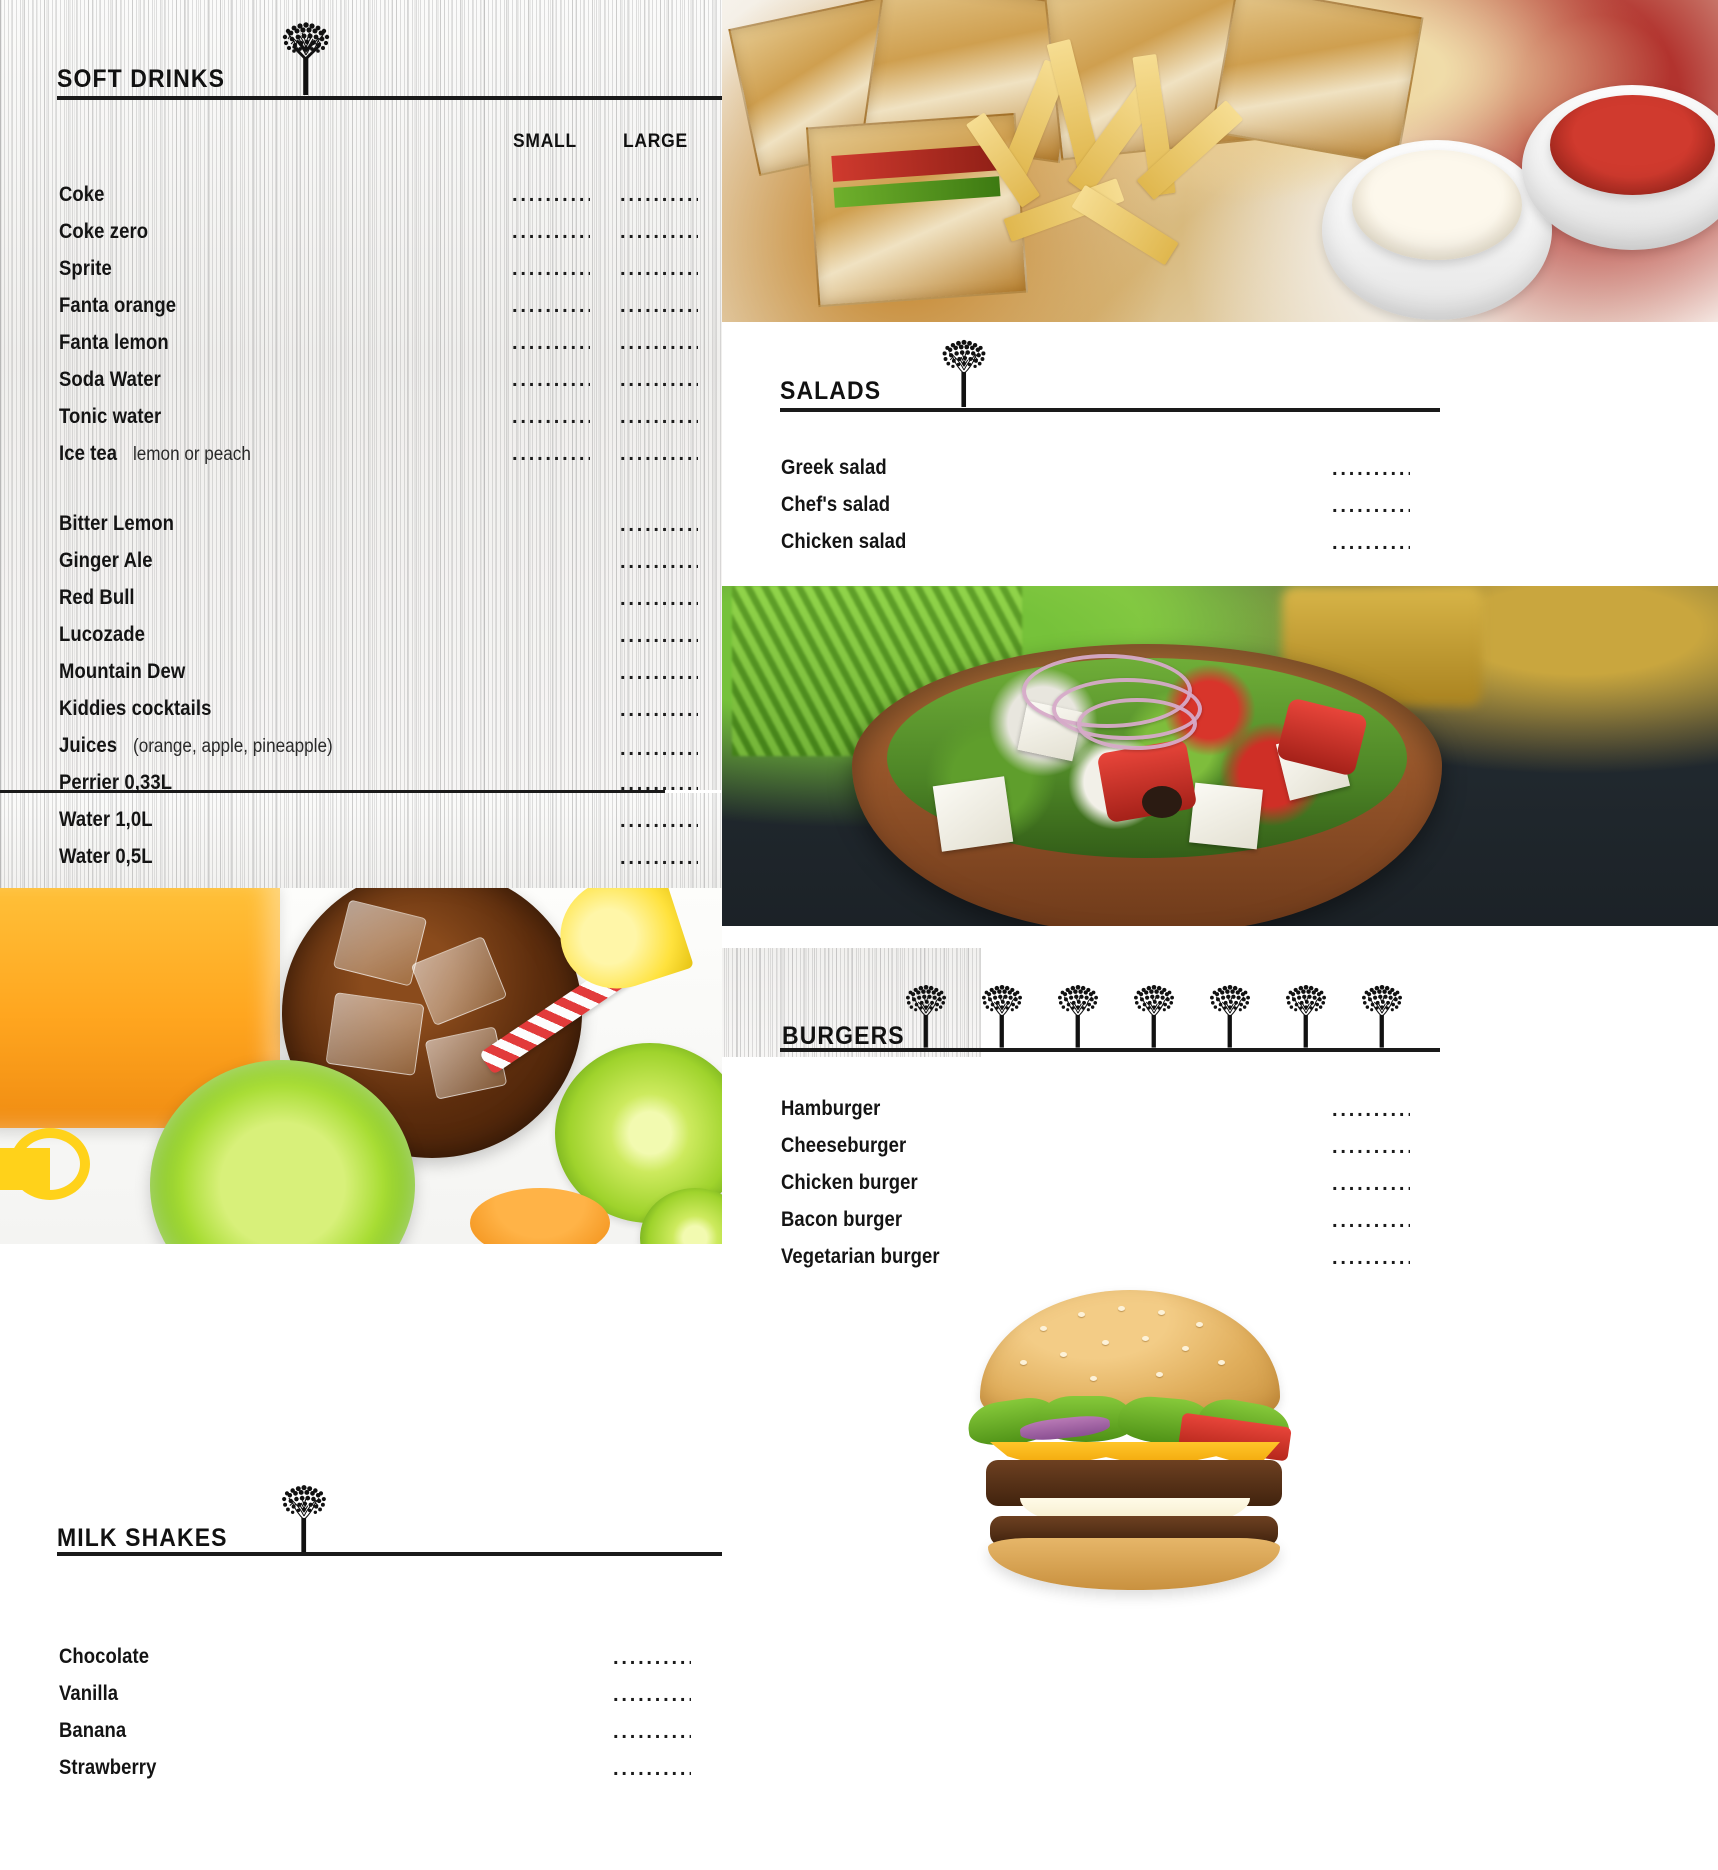 The height and width of the screenshot is (1870, 1718). Describe the element at coordinates (118, 305) in the screenshot. I see `item-name: Fanta orange` at that location.